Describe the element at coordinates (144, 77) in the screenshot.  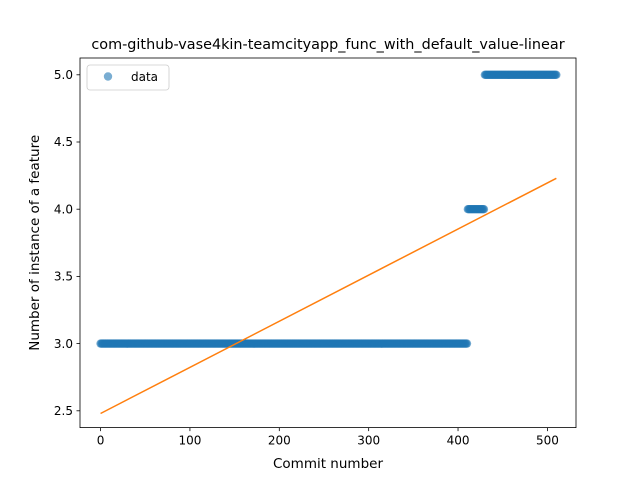
I see `legend-label-data: data` at that location.